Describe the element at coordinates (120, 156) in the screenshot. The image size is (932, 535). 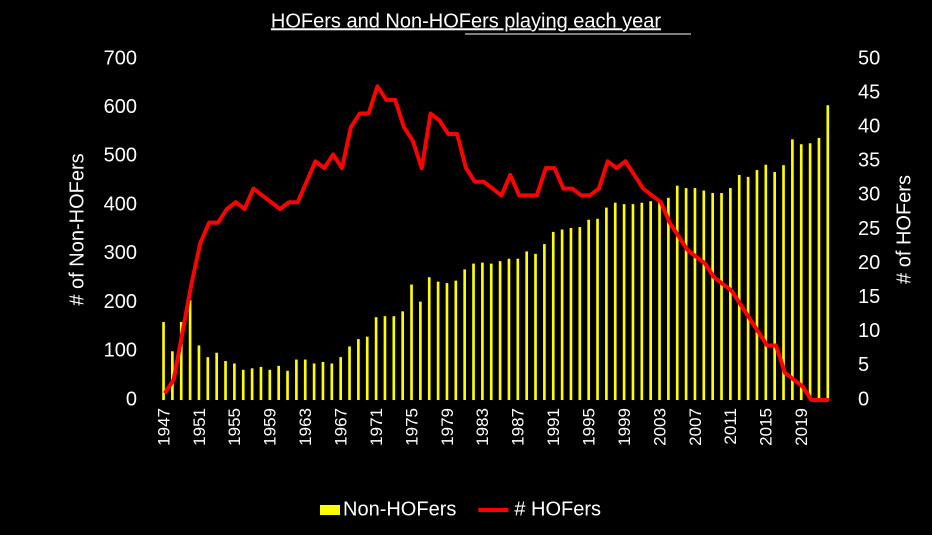
I see `y-tick-label: 500` at that location.